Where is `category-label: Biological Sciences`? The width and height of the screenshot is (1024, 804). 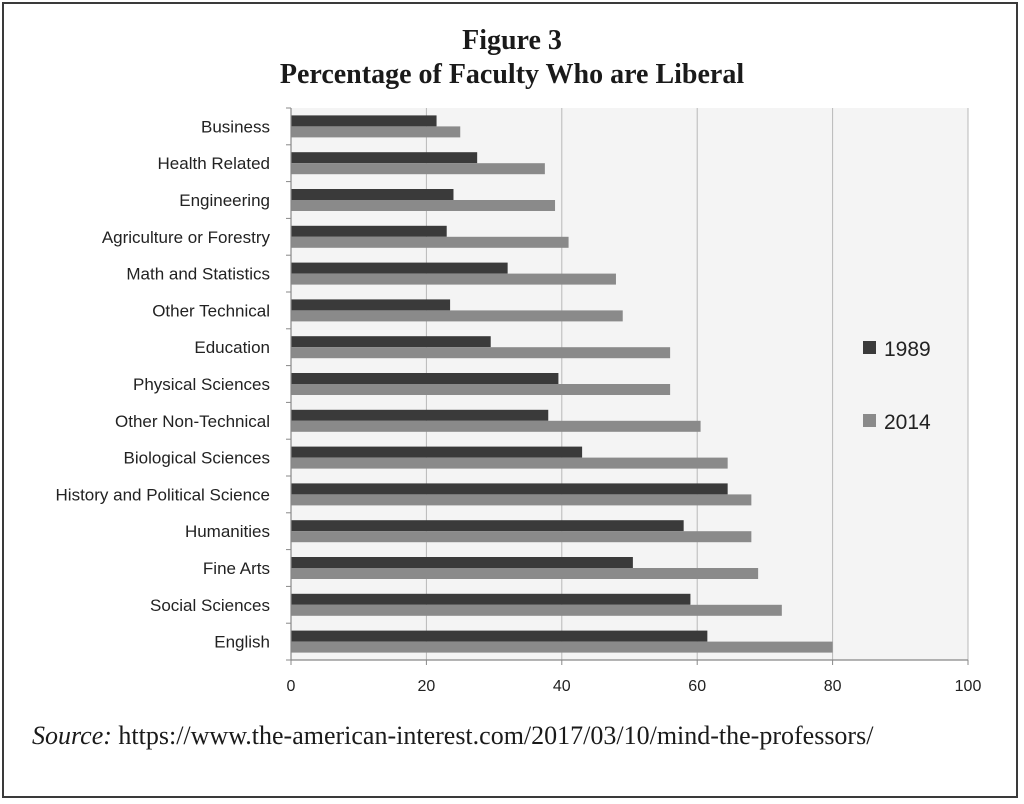
category-label: Biological Sciences is located at coordinates (197, 458).